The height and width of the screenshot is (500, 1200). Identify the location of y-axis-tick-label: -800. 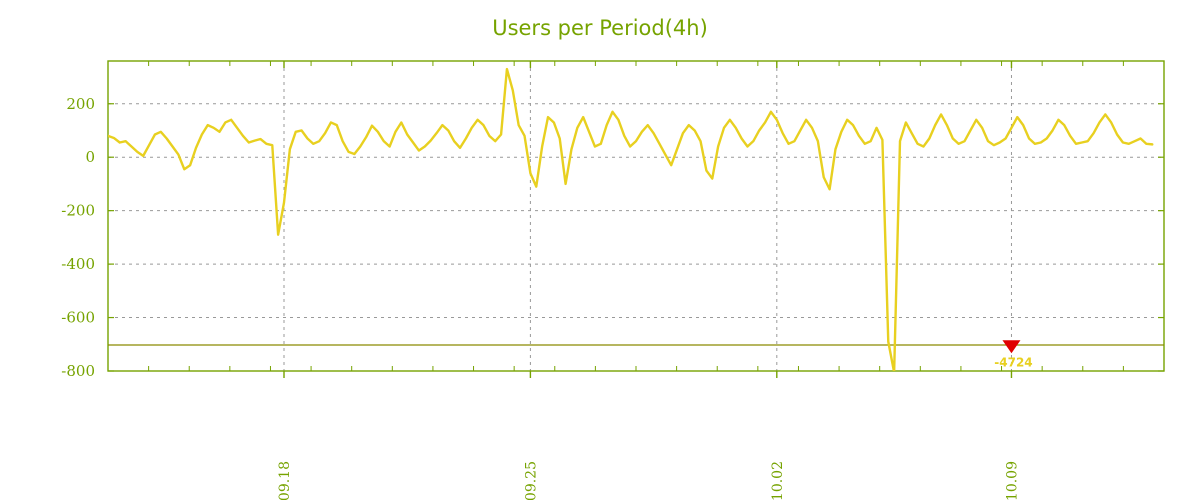
(78, 371).